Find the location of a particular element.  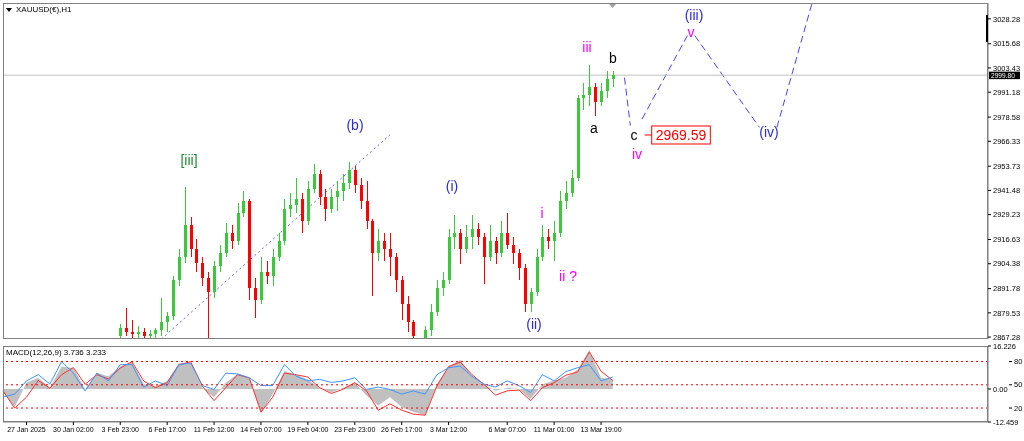

annotation: (i) is located at coordinates (452, 186).